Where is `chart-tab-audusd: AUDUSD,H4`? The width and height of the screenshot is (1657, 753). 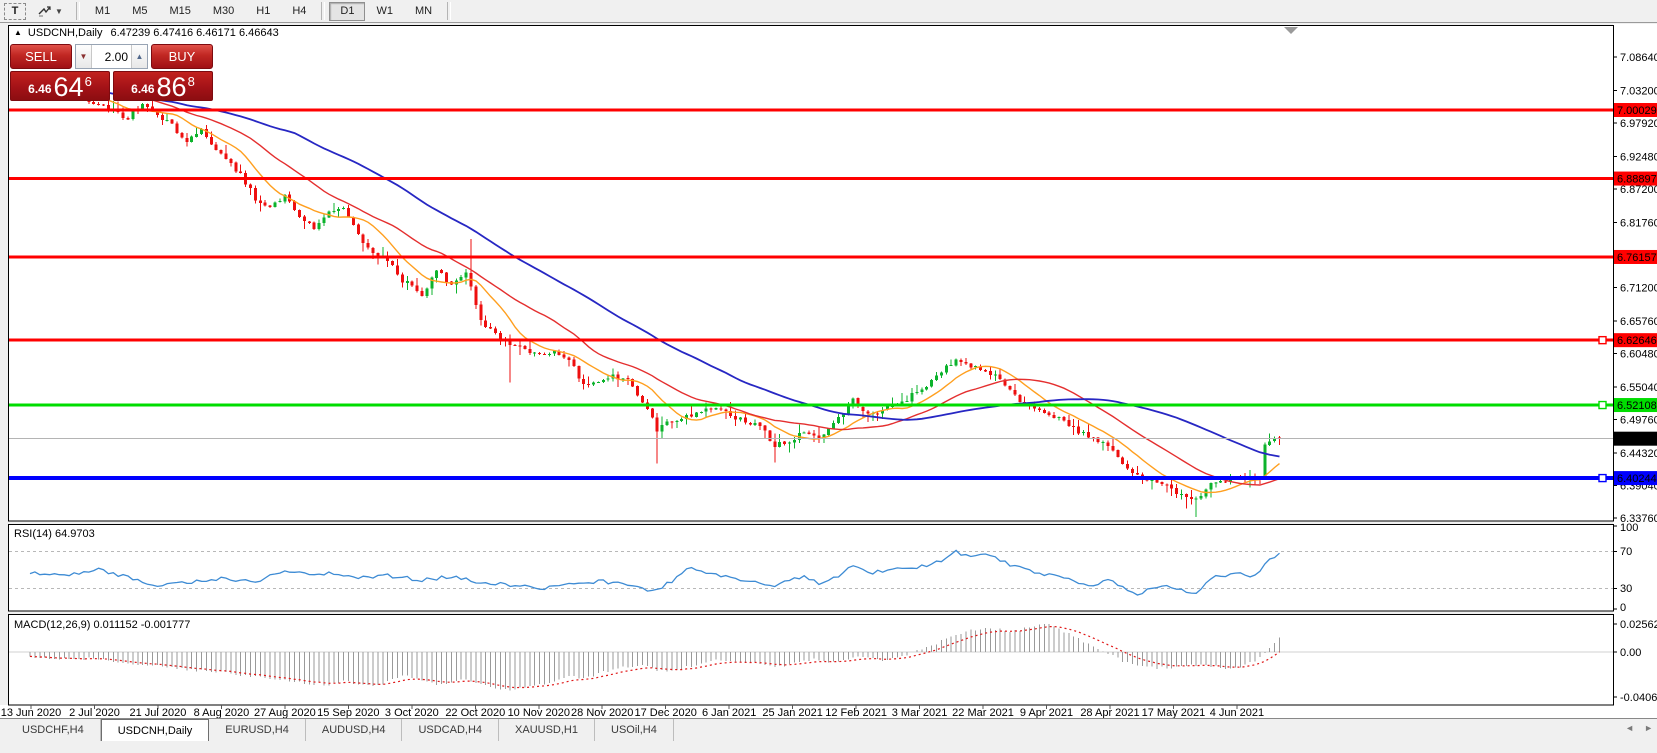
chart-tab-audusd: AUDUSD,H4 is located at coordinates (354, 730).